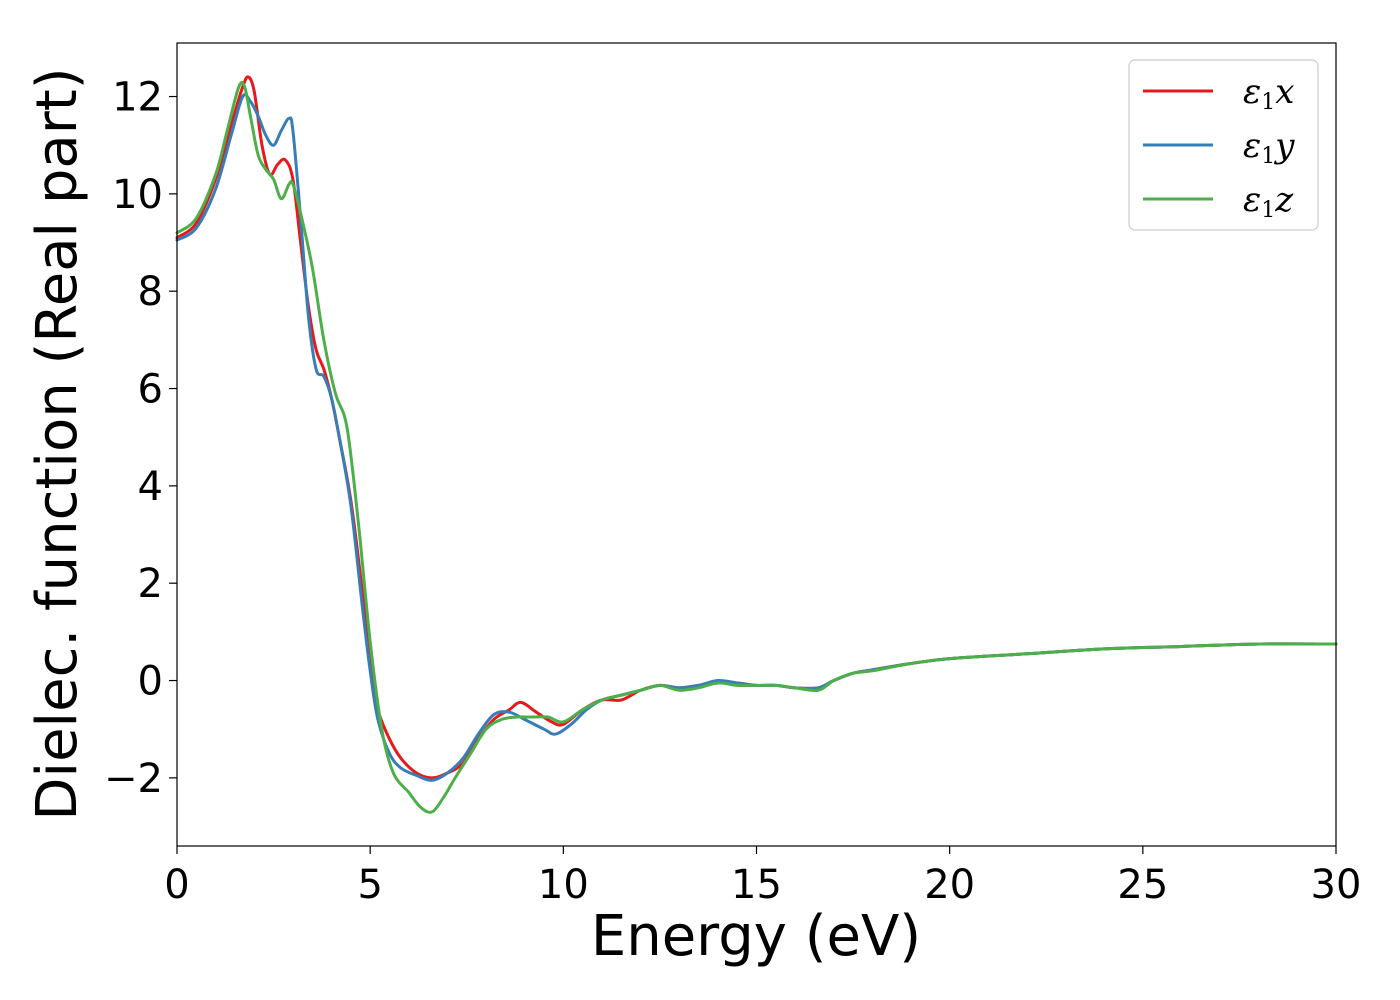 This screenshot has width=1400, height=1000. What do you see at coordinates (949, 885) in the screenshot?
I see `x-tick-label: 20` at bounding box center [949, 885].